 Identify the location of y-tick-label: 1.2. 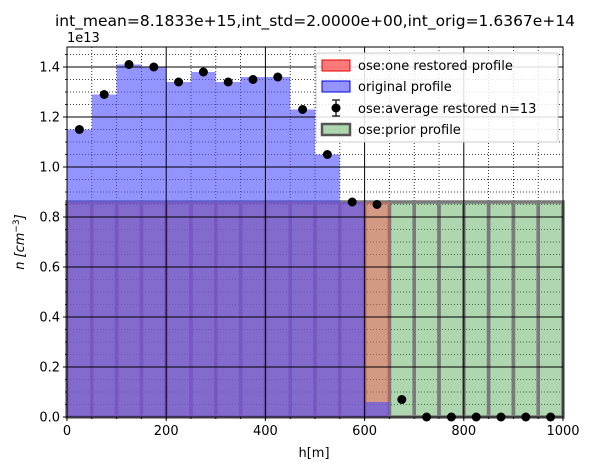
(49, 118).